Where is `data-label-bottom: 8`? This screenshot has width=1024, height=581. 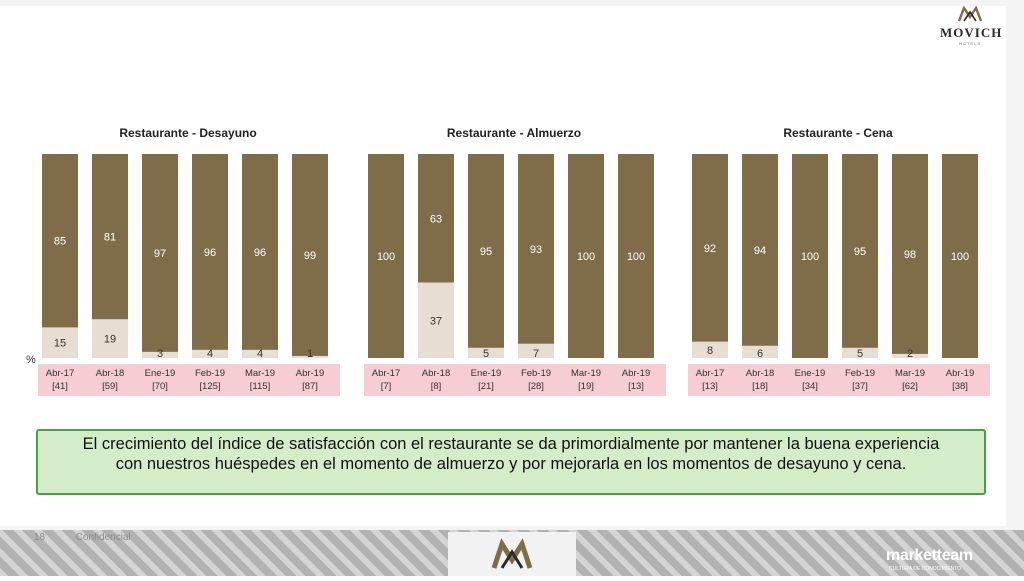 data-label-bottom: 8 is located at coordinates (710, 351).